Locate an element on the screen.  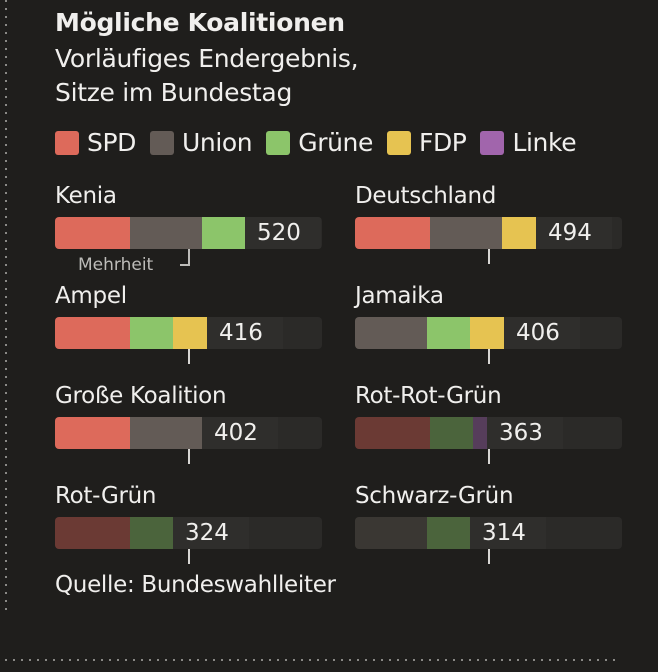
coalition-ampel: Ampel 416 is located at coordinates (189, 327).